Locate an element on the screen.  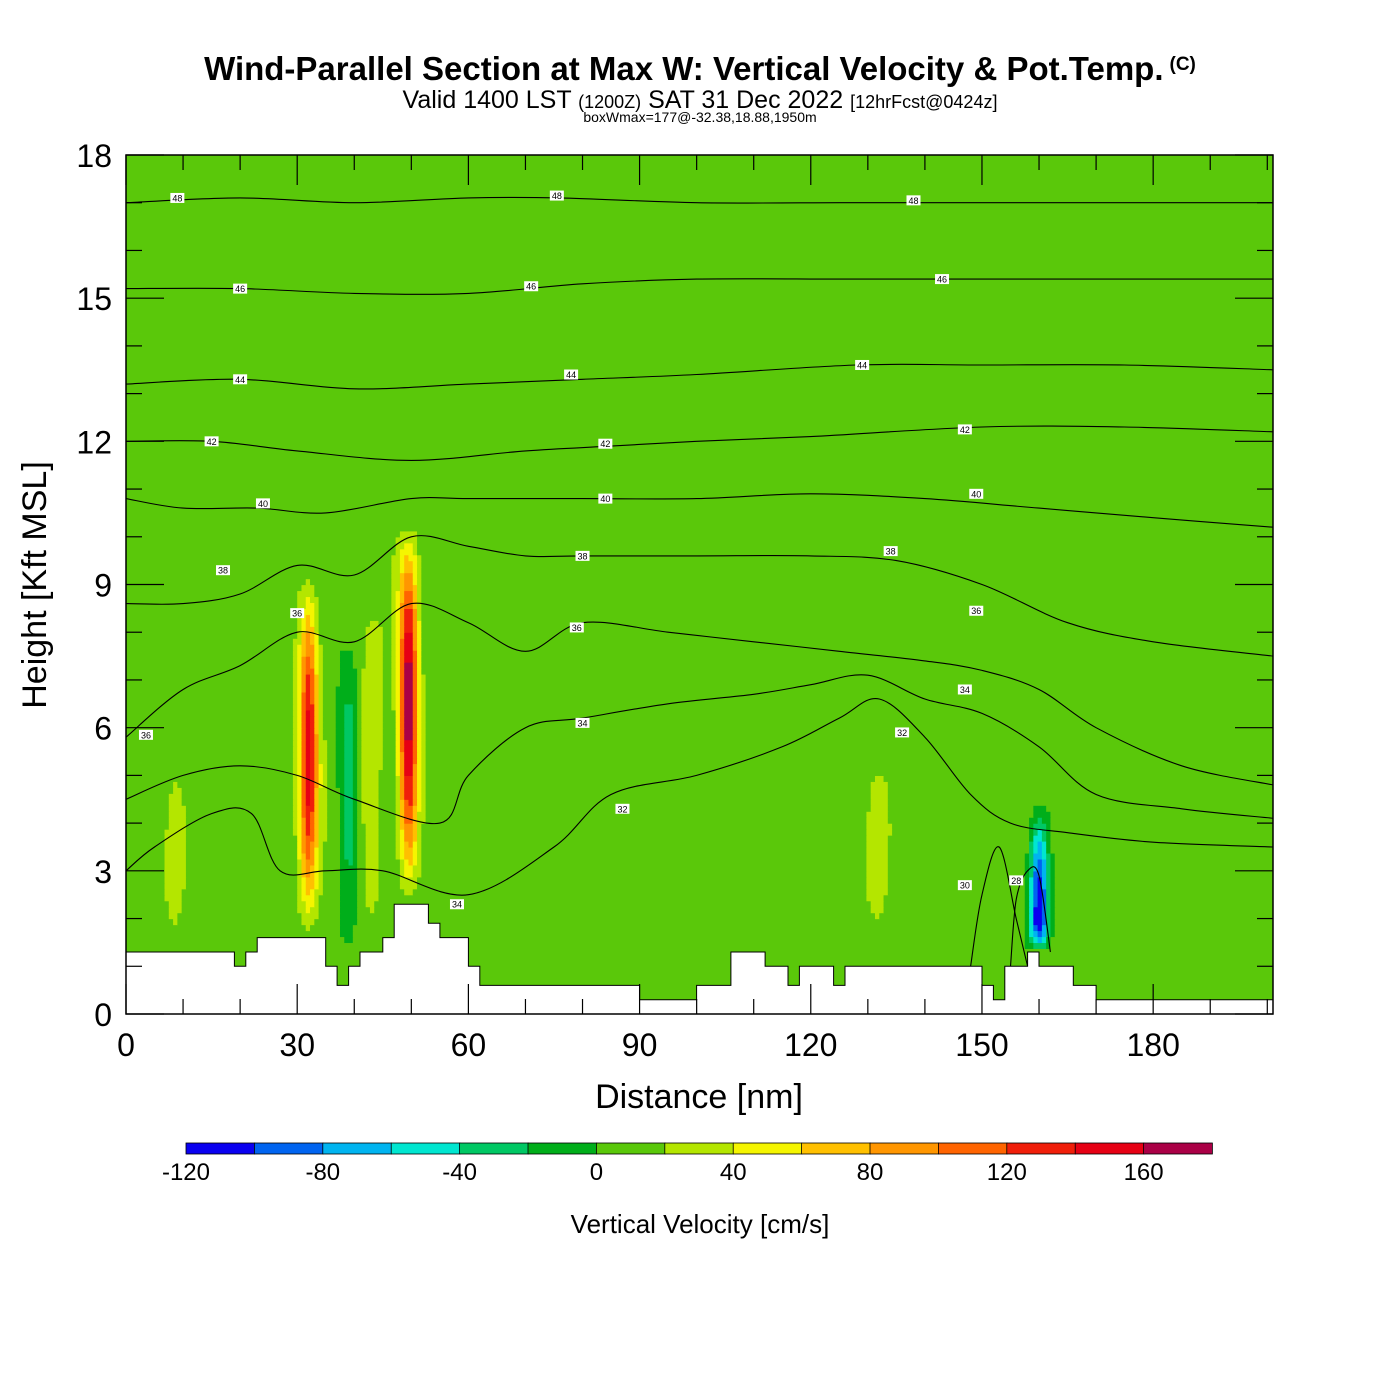
colorbar-tick-labels: -120 -80 -40 0 40 80 120 160 is located at coordinates (663, 1172).